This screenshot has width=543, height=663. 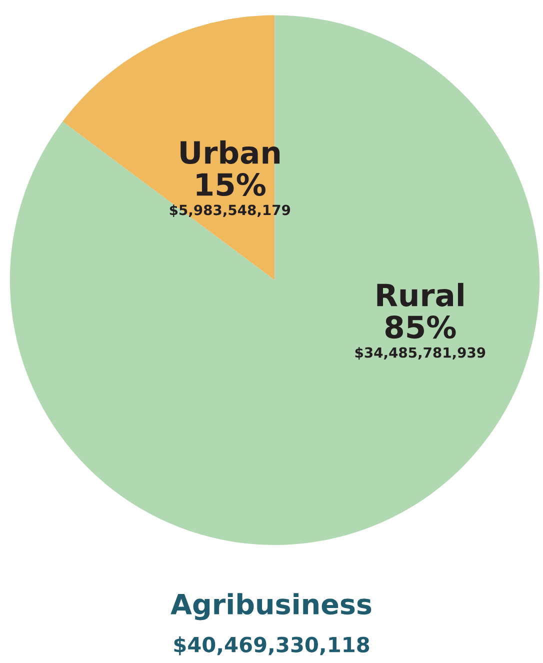 I want to click on data-label: 85% $34,485,781,939, so click(x=420, y=338).